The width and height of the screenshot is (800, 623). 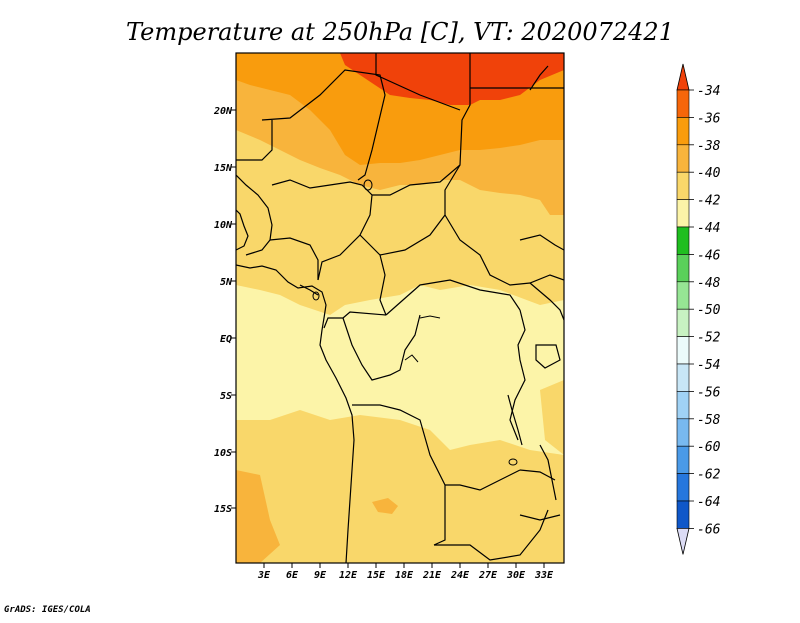 What do you see at coordinates (316, 296) in the screenshot?
I see `island-bioko` at bounding box center [316, 296].